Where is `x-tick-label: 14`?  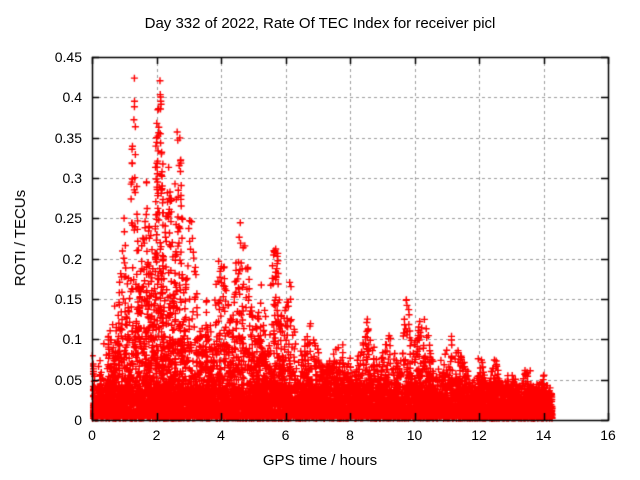
x-tick-label: 14 is located at coordinates (543, 435).